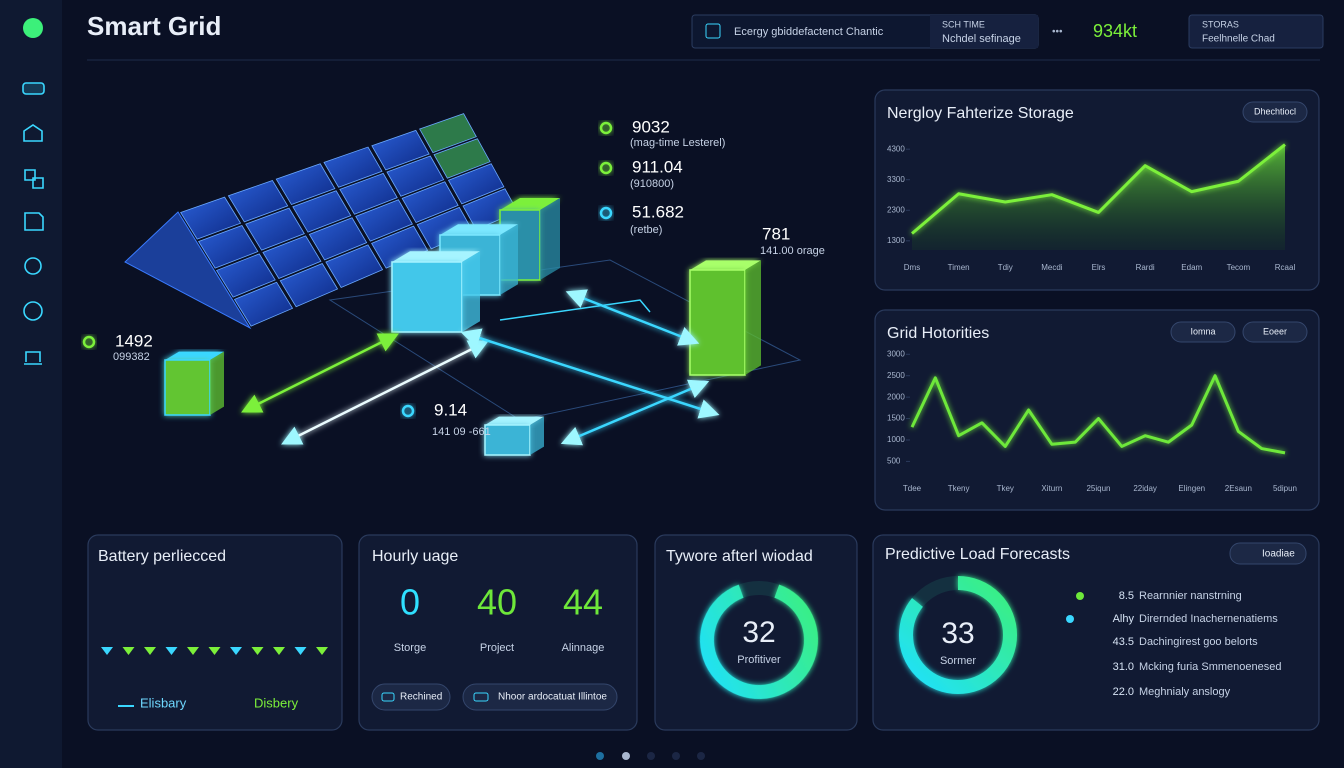 Image resolution: width=1344 pixels, height=768 pixels. Describe the element at coordinates (984, 31) in the screenshot. I see `time-box` at that location.